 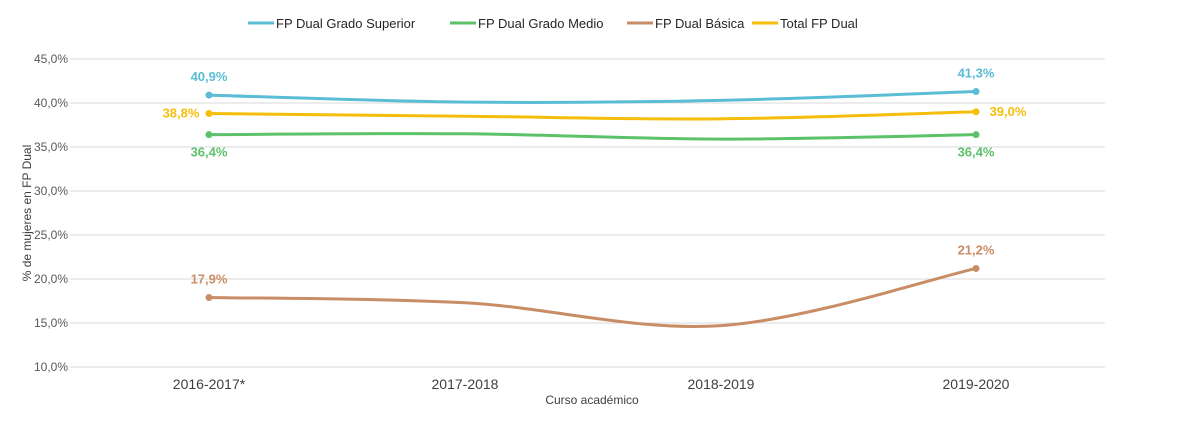 What do you see at coordinates (819, 23) in the screenshot?
I see `legend-label: Total FP Dual` at bounding box center [819, 23].